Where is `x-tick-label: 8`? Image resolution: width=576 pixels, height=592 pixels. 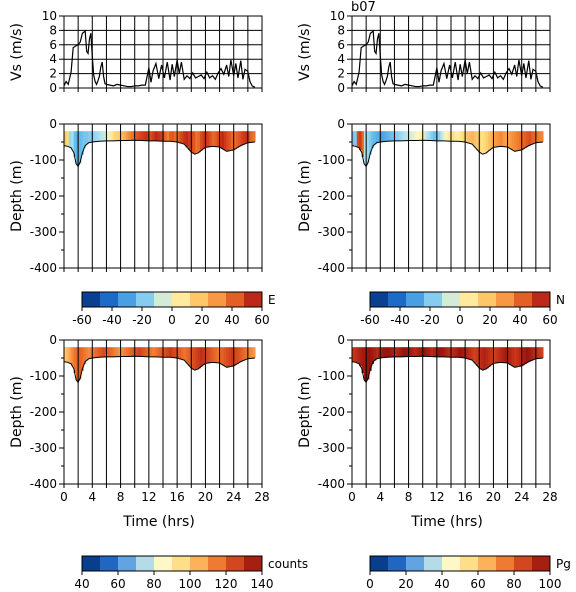 x-tick-label: 8 is located at coordinates (121, 497).